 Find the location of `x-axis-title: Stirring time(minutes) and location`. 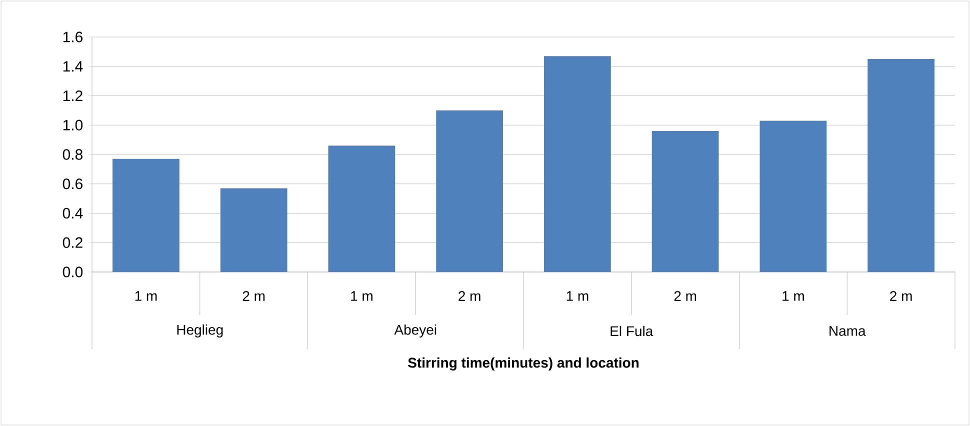

x-axis-title: Stirring time(minutes) and location is located at coordinates (523, 364).